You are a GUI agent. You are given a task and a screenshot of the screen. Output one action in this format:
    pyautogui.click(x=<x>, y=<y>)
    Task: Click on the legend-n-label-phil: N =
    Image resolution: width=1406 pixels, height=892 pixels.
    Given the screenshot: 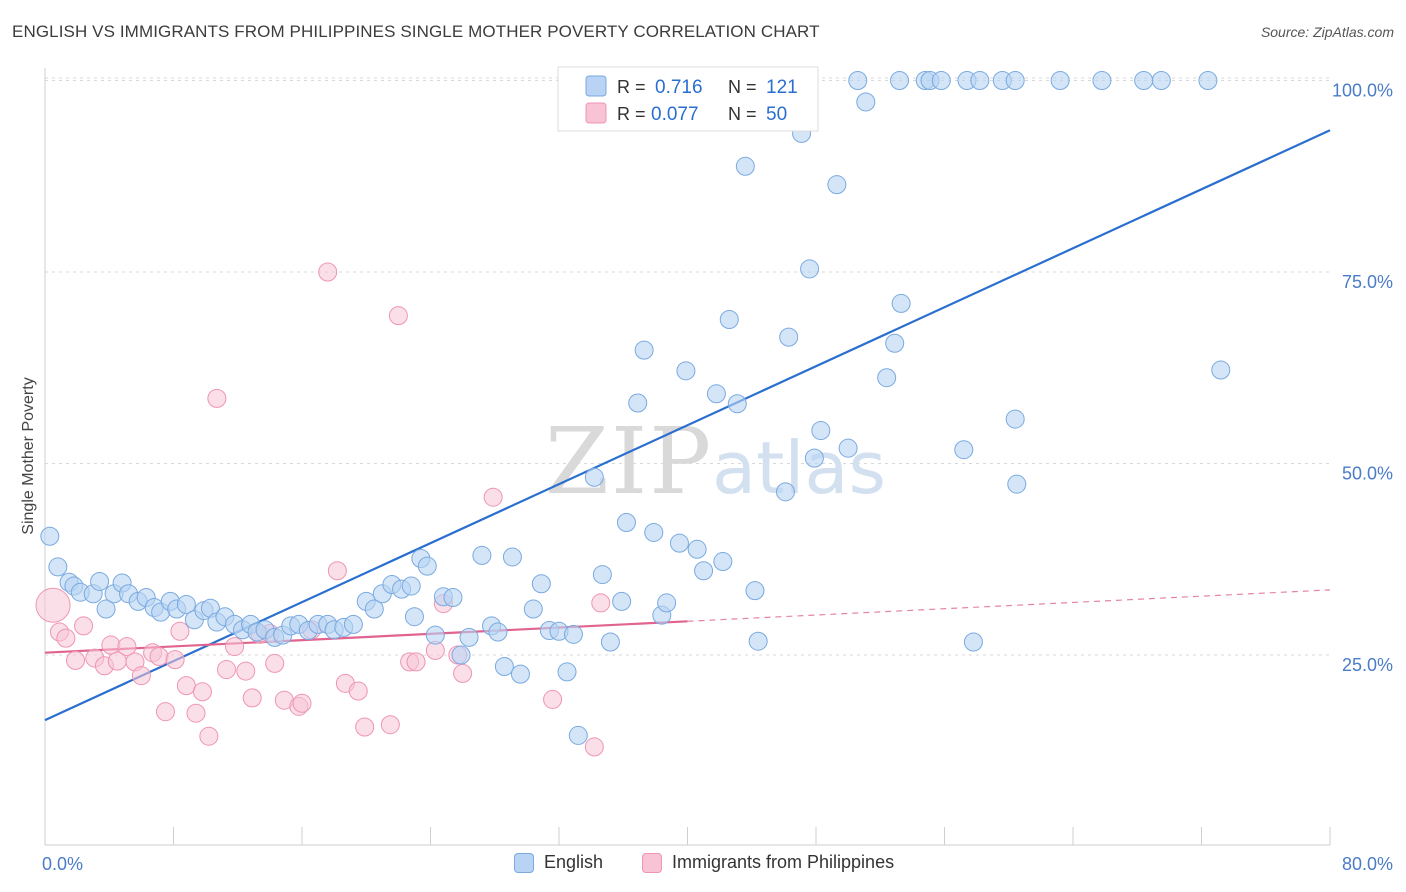 What is the action you would take?
    pyautogui.click(x=742, y=114)
    